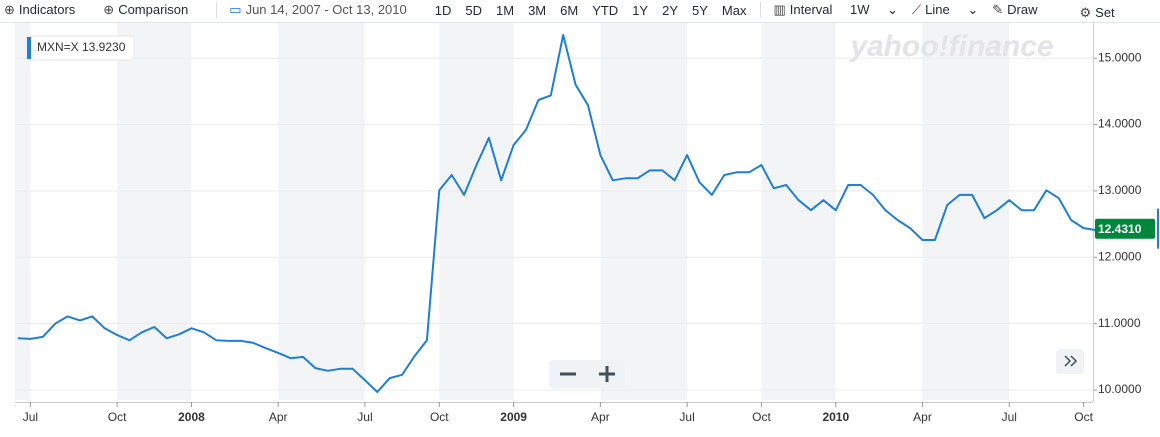  Describe the element at coordinates (537, 10) in the screenshot. I see `range-button: 3M` at that location.